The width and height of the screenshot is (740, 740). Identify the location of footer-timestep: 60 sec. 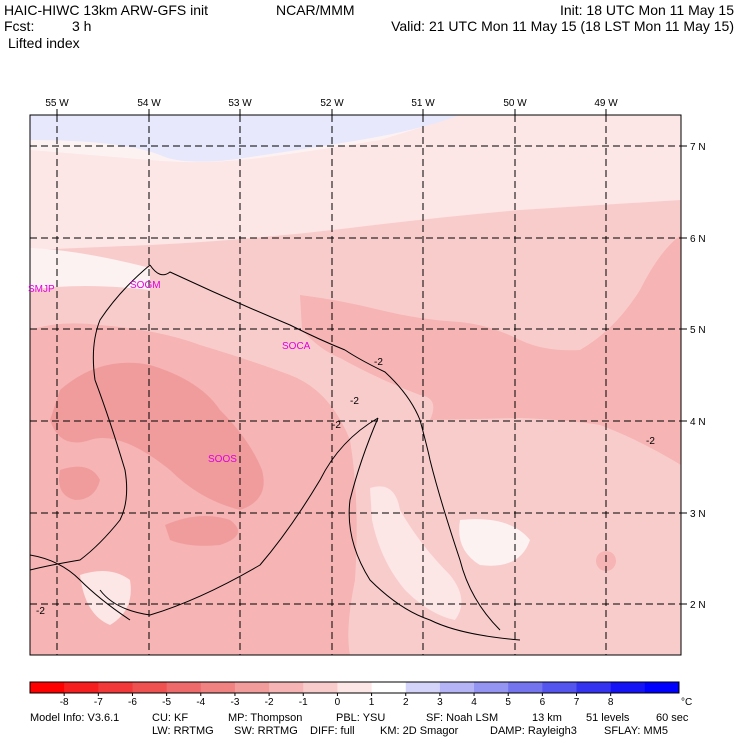
(672, 718).